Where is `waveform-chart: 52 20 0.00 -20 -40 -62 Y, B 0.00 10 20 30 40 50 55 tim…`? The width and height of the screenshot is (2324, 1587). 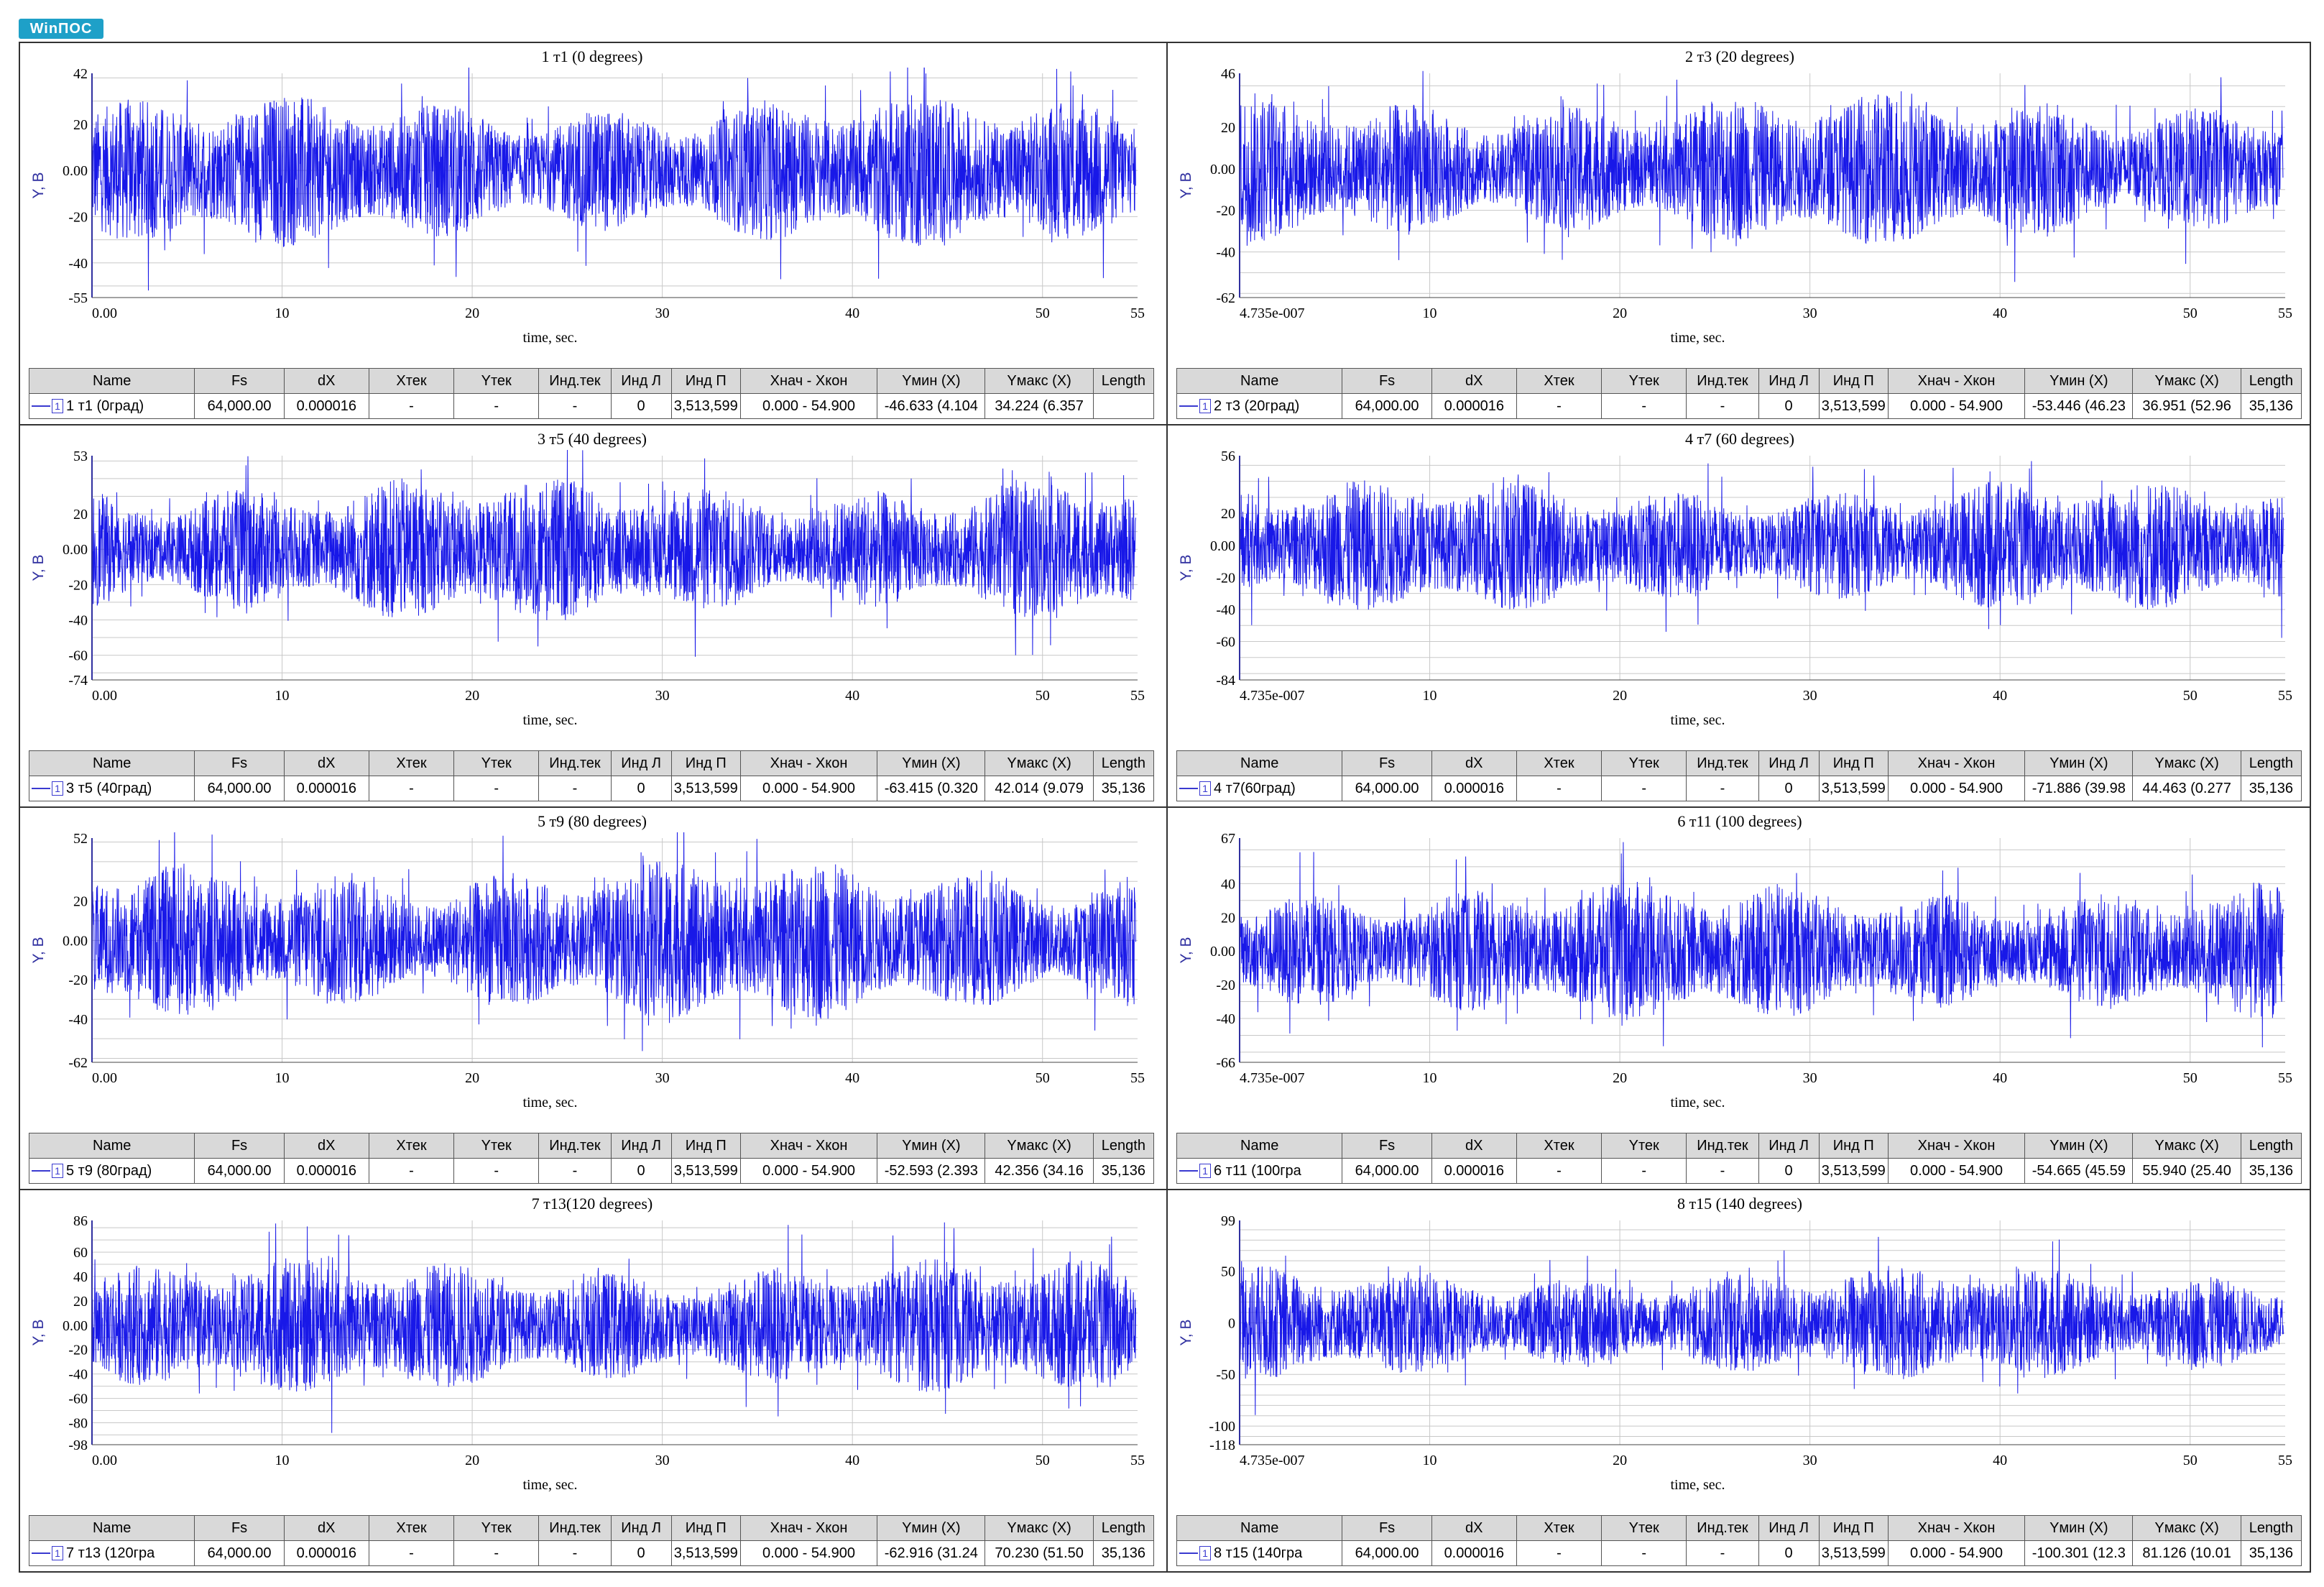
waveform-chart: 52 20 0.00 -20 -40 -62 Y, B 0.00 10 20 30 40 50 55 tim… is located at coordinates (584, 976).